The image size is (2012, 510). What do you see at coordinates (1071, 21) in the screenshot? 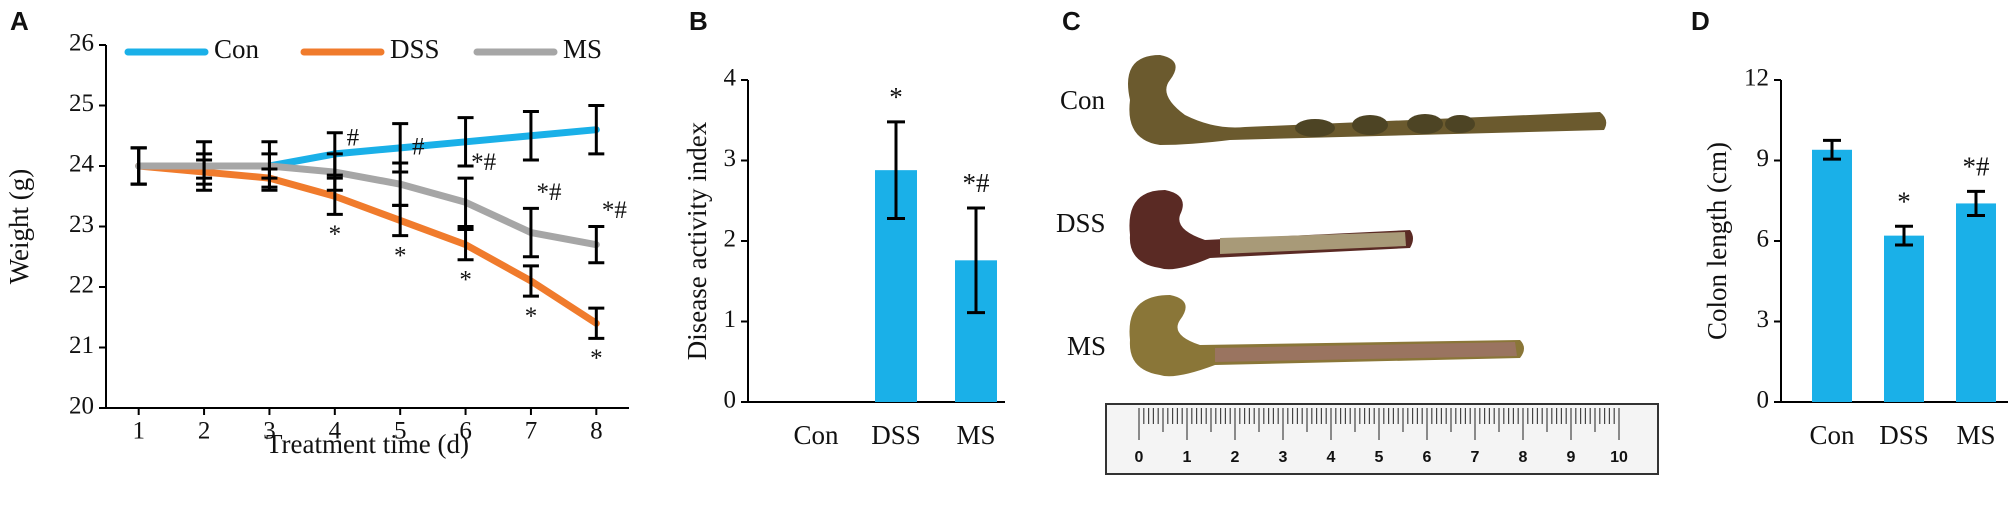
I see `panel-letter: C` at bounding box center [1071, 21].